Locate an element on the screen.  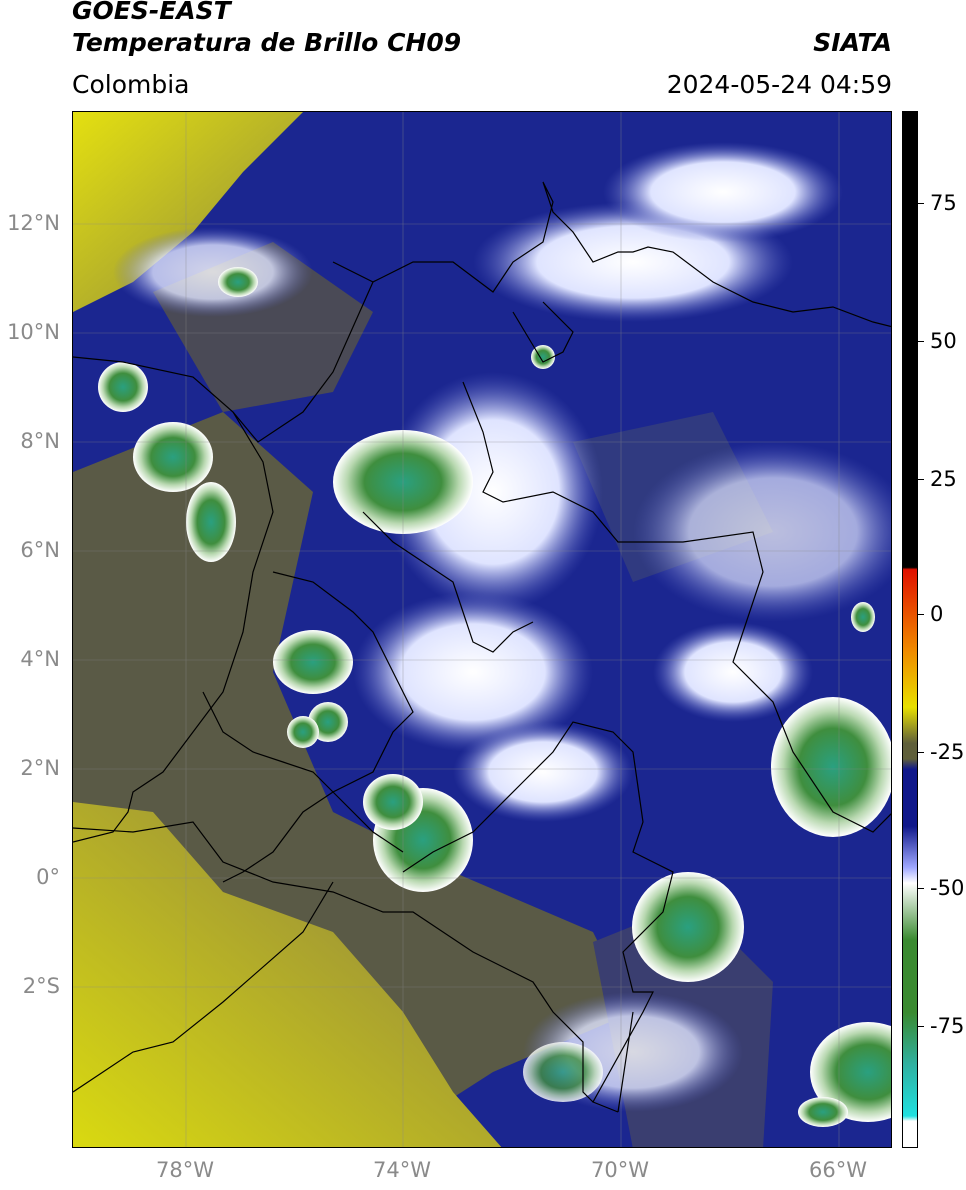
cb-tick-75: 75 is located at coordinates (943, 203).